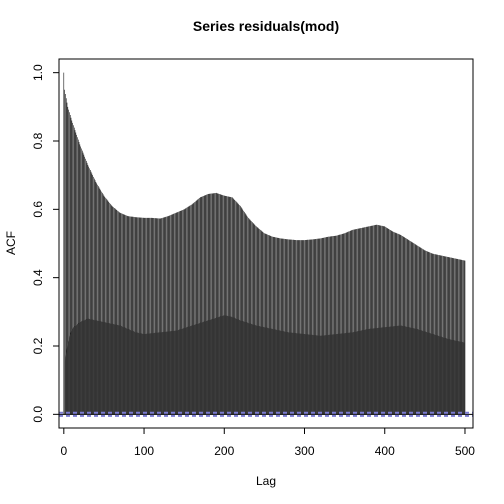  What do you see at coordinates (304, 451) in the screenshot?
I see `x-tick-label: 300` at bounding box center [304, 451].